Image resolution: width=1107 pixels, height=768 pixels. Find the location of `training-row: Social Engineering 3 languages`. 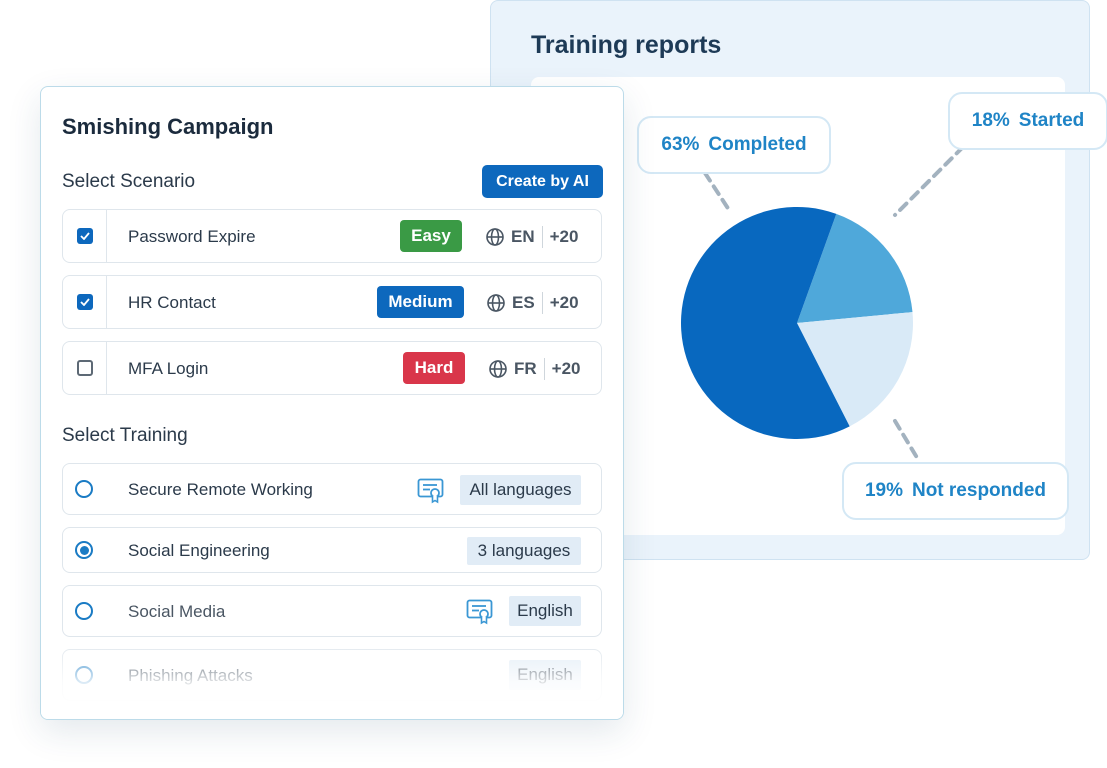

training-row: Social Engineering 3 languages is located at coordinates (332, 550).